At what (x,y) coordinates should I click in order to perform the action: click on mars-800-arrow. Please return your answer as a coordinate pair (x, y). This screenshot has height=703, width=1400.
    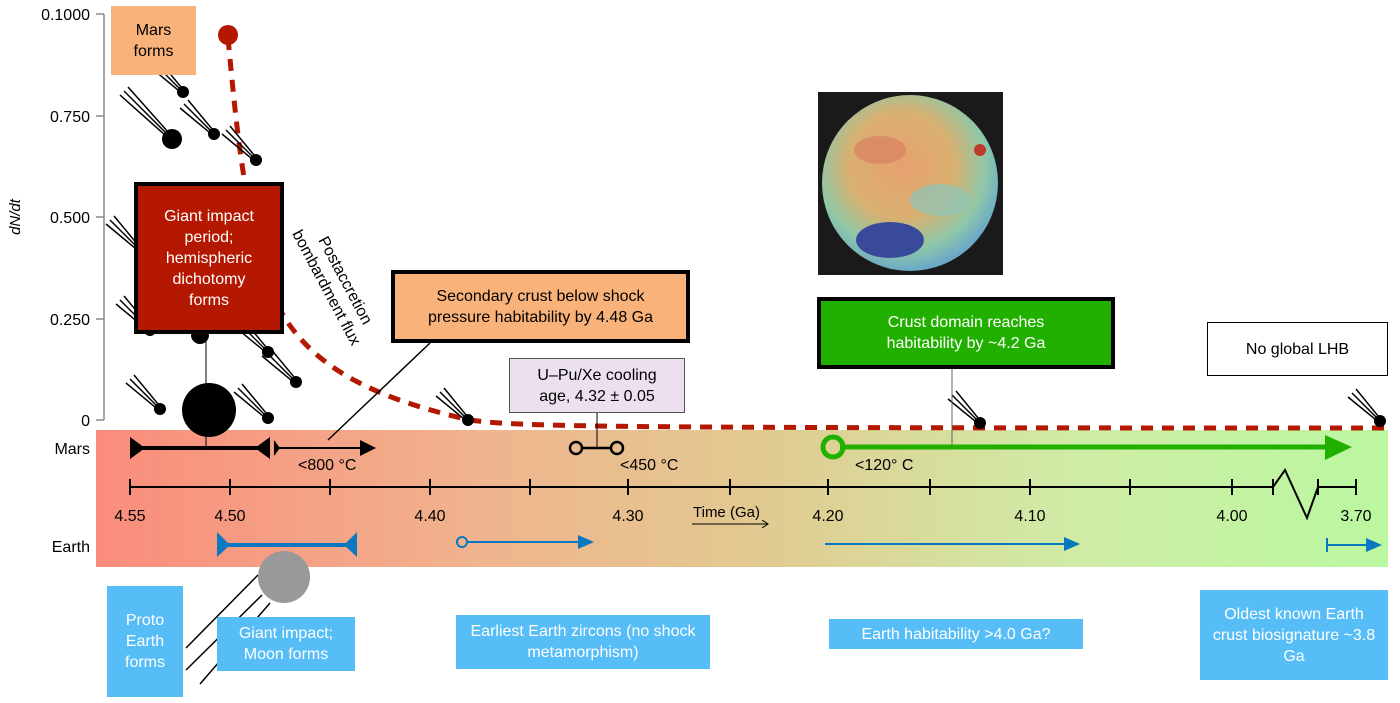
    Looking at the image, I should click on (325, 448).